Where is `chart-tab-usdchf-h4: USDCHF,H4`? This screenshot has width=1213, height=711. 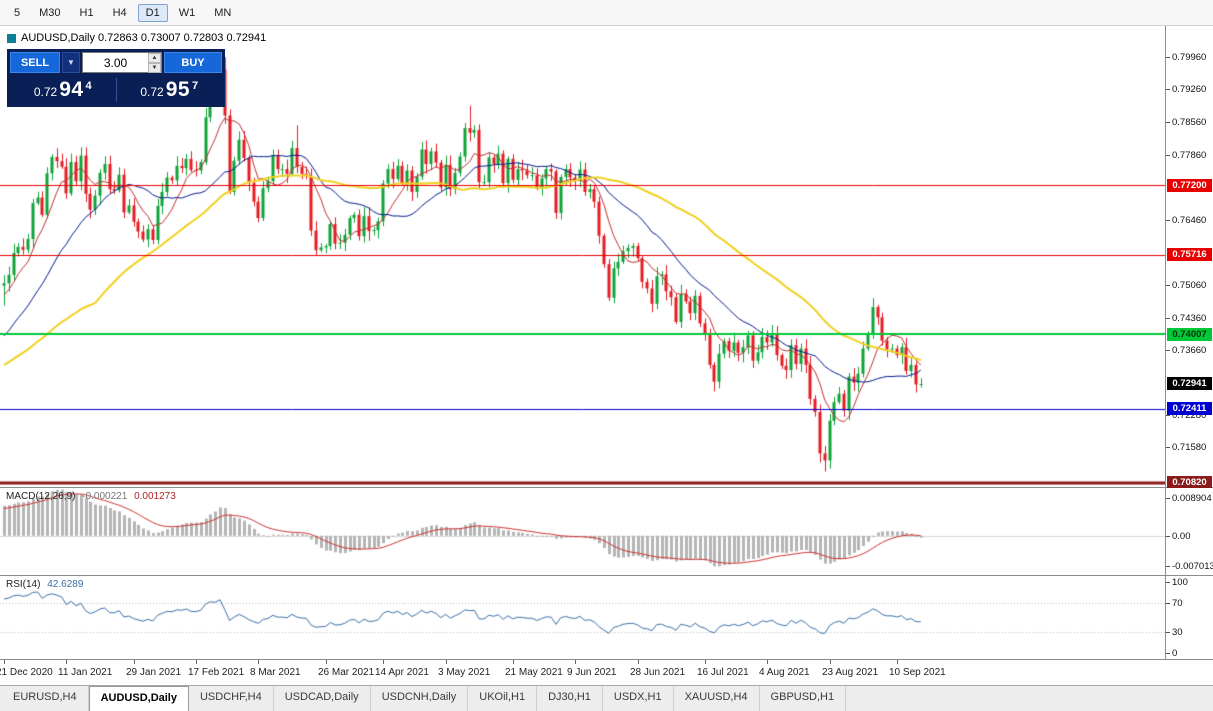 chart-tab-usdchf-h4: USDCHF,H4 is located at coordinates (231, 698).